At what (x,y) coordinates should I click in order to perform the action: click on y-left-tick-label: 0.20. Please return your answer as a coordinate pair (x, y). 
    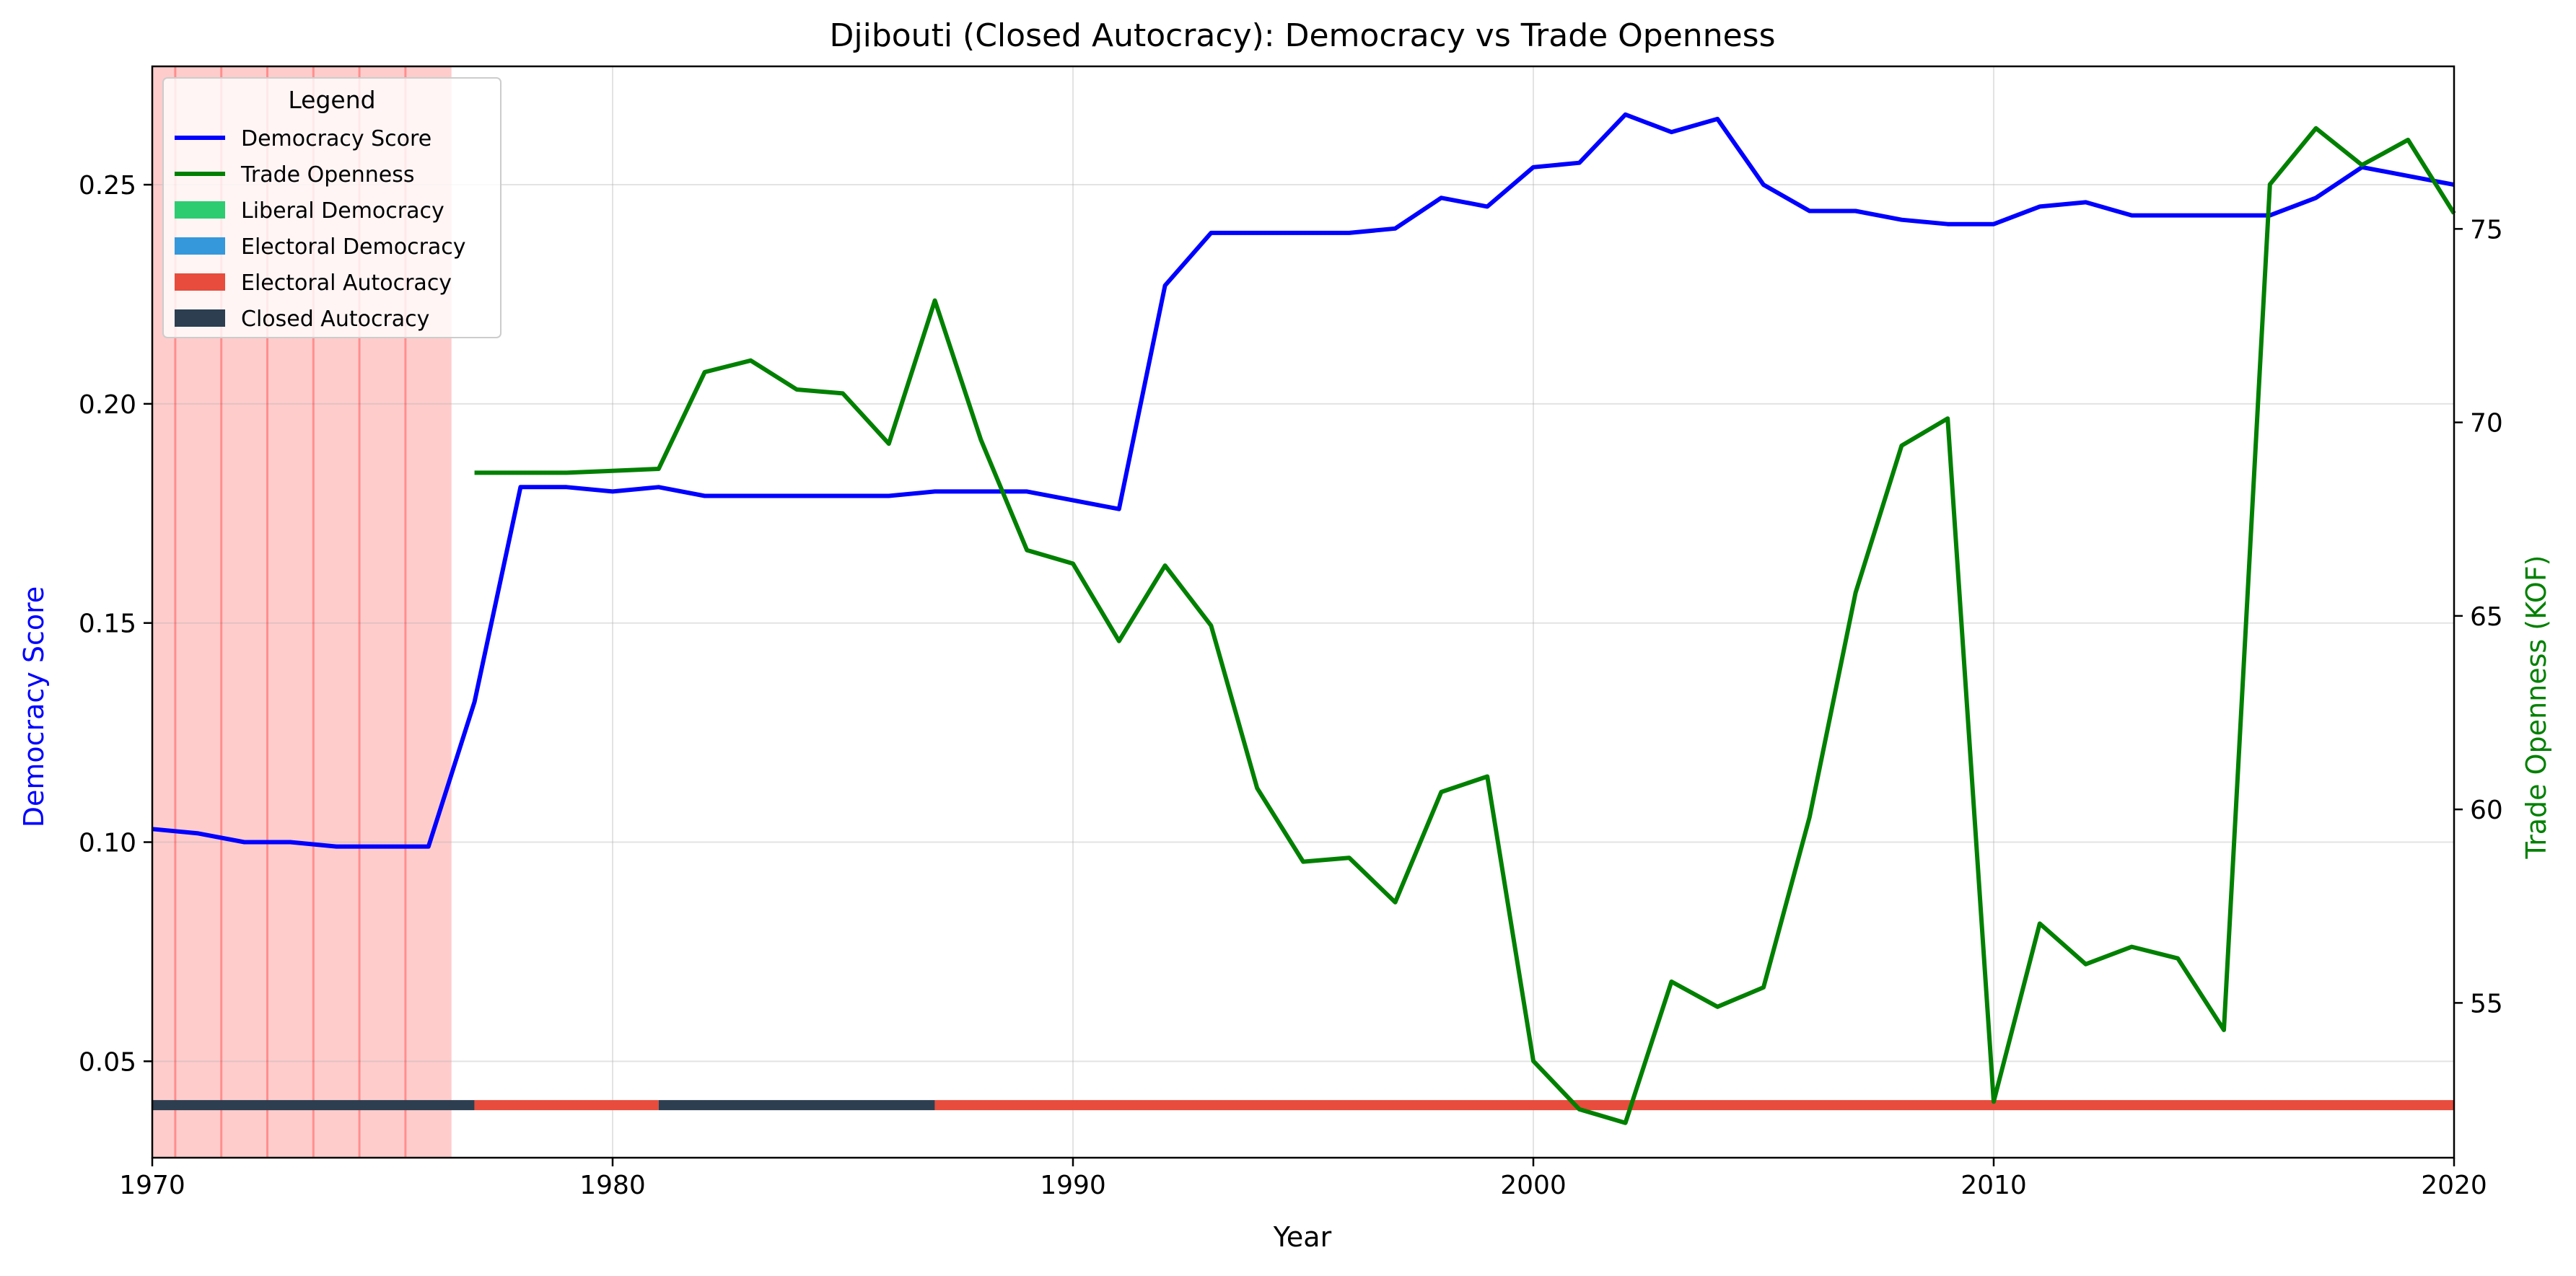
    Looking at the image, I should click on (107, 405).